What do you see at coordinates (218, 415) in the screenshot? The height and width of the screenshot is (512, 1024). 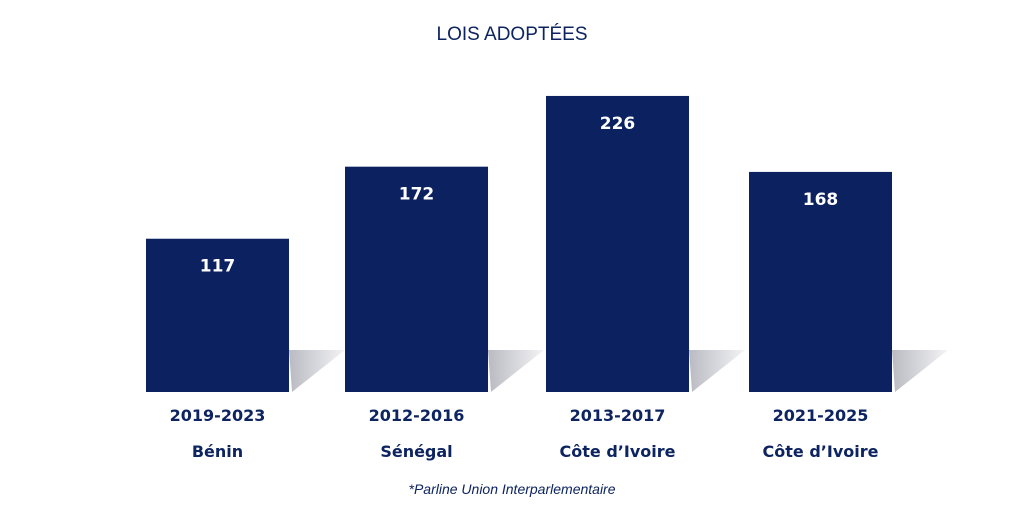 I see `category-period-label: 2019-2023` at bounding box center [218, 415].